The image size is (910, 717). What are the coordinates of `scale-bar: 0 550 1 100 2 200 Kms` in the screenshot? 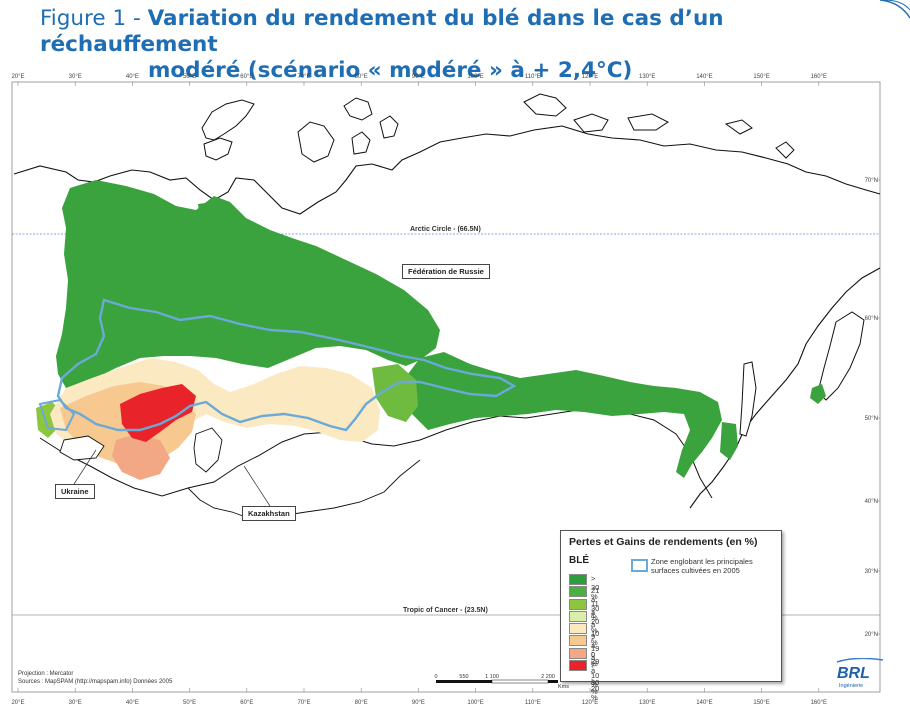 It's located at (501, 682).